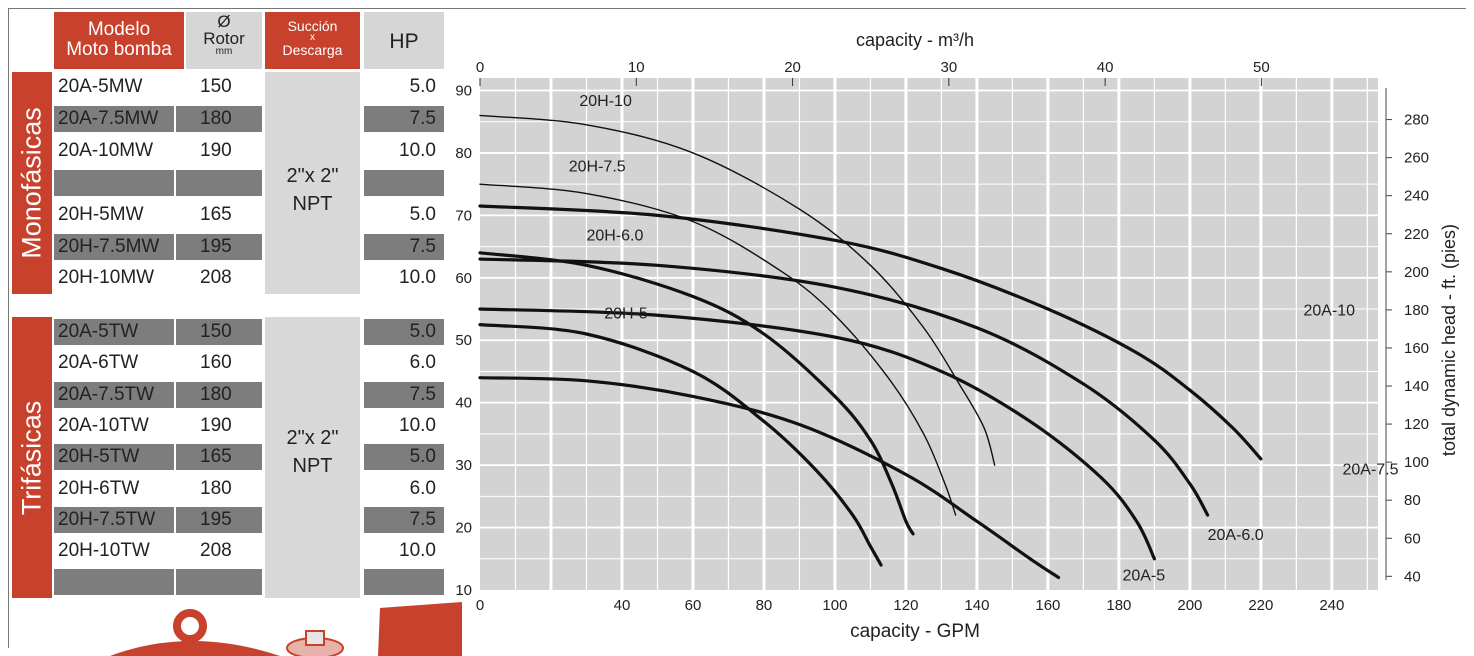 This screenshot has width=1474, height=656. Describe the element at coordinates (224, 51) in the screenshot. I see `header-rotor-unit: mm` at that location.